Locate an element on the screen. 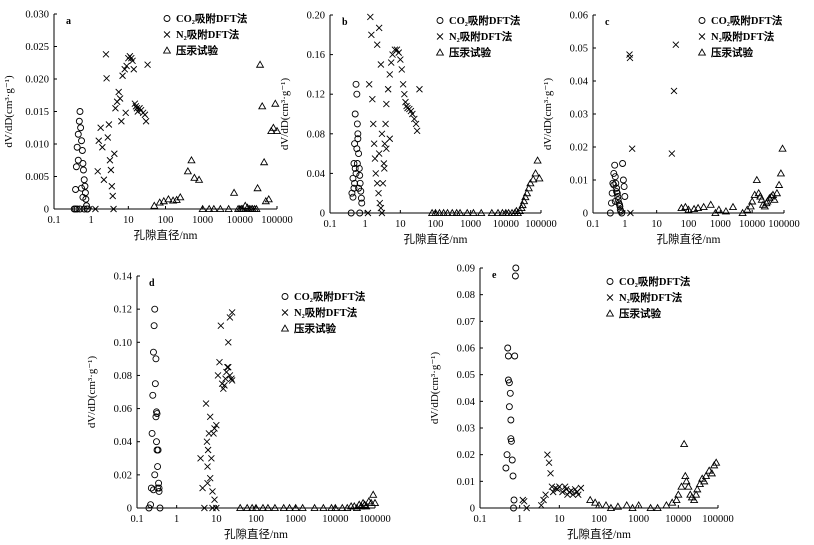 Image resolution: width=814 pixels, height=545 pixels. panel-label: d is located at coordinates (152, 283).